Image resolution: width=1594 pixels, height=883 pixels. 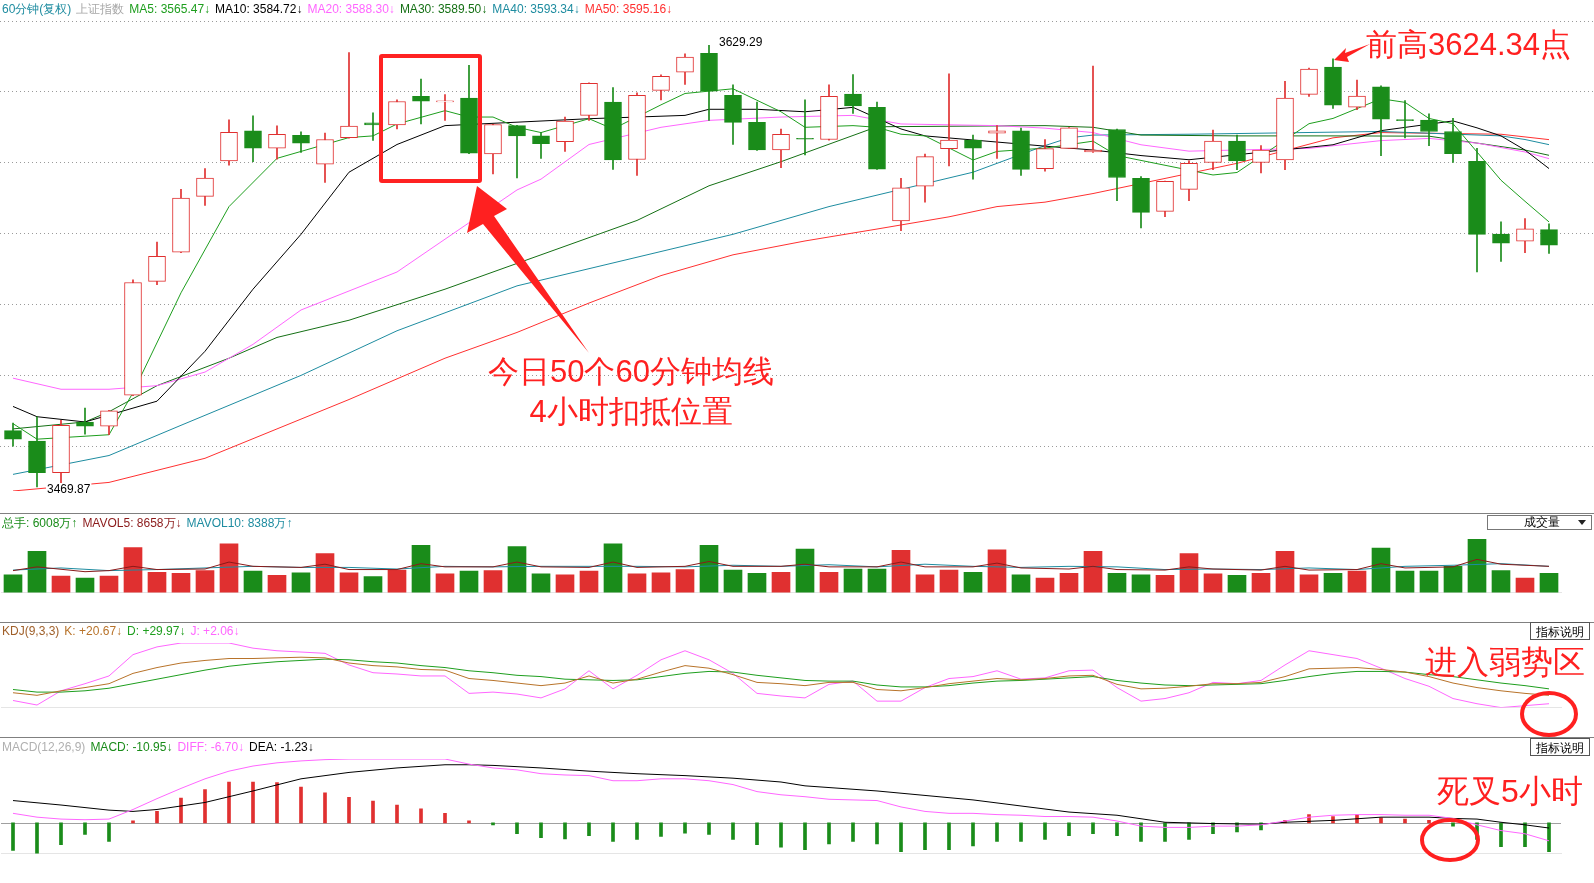 What do you see at coordinates (443, 9) in the screenshot?
I see `text: MA30: 3589.50↓` at bounding box center [443, 9].